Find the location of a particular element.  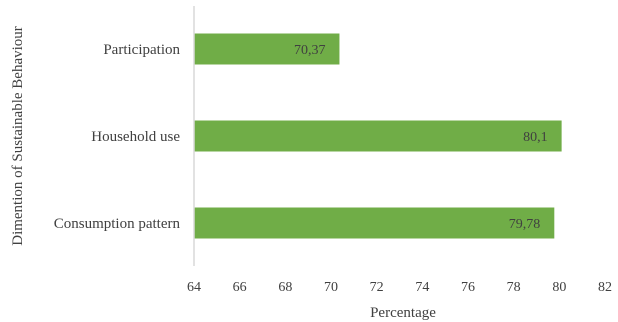

data-label: 79,78 is located at coordinates (525, 224).